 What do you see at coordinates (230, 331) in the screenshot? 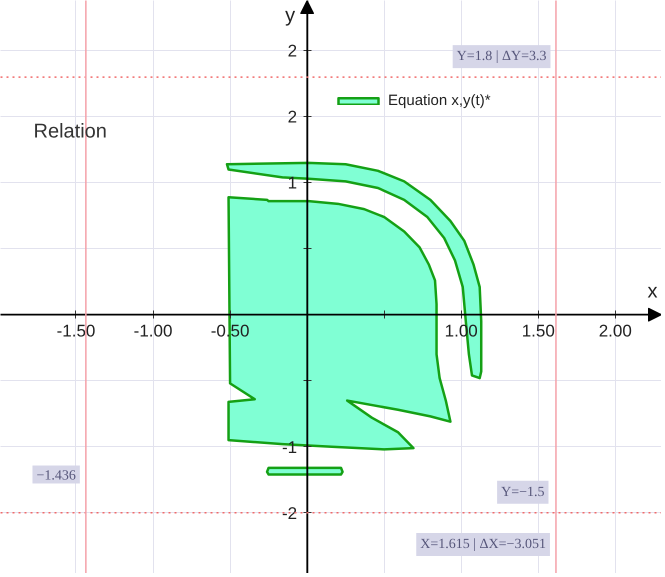
I see `x-tick-label: -0.50` at bounding box center [230, 331].